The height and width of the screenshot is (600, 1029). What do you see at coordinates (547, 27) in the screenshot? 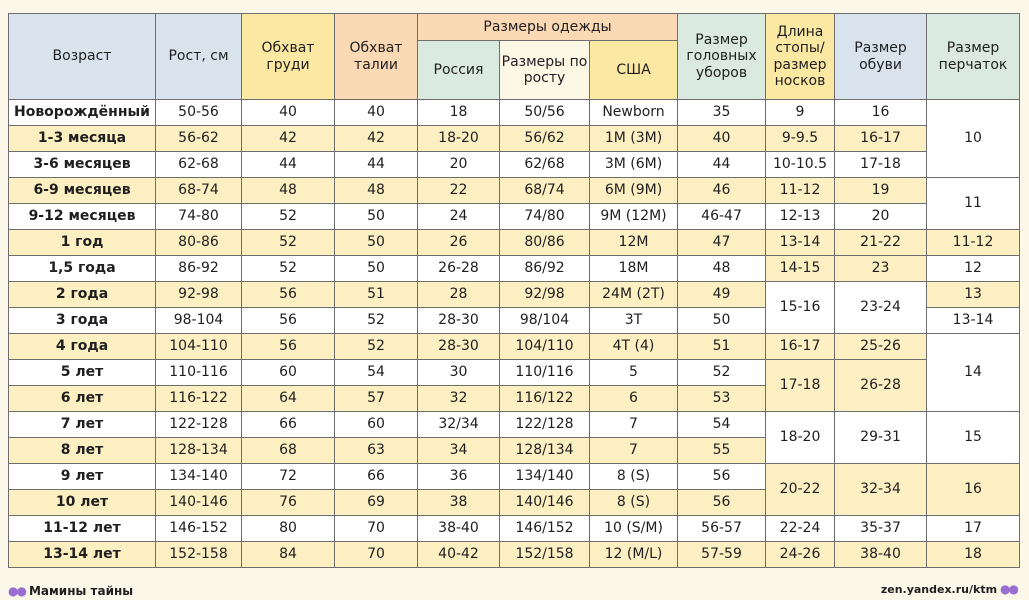
I see `header-clothing-group: Размеры одежды` at bounding box center [547, 27].